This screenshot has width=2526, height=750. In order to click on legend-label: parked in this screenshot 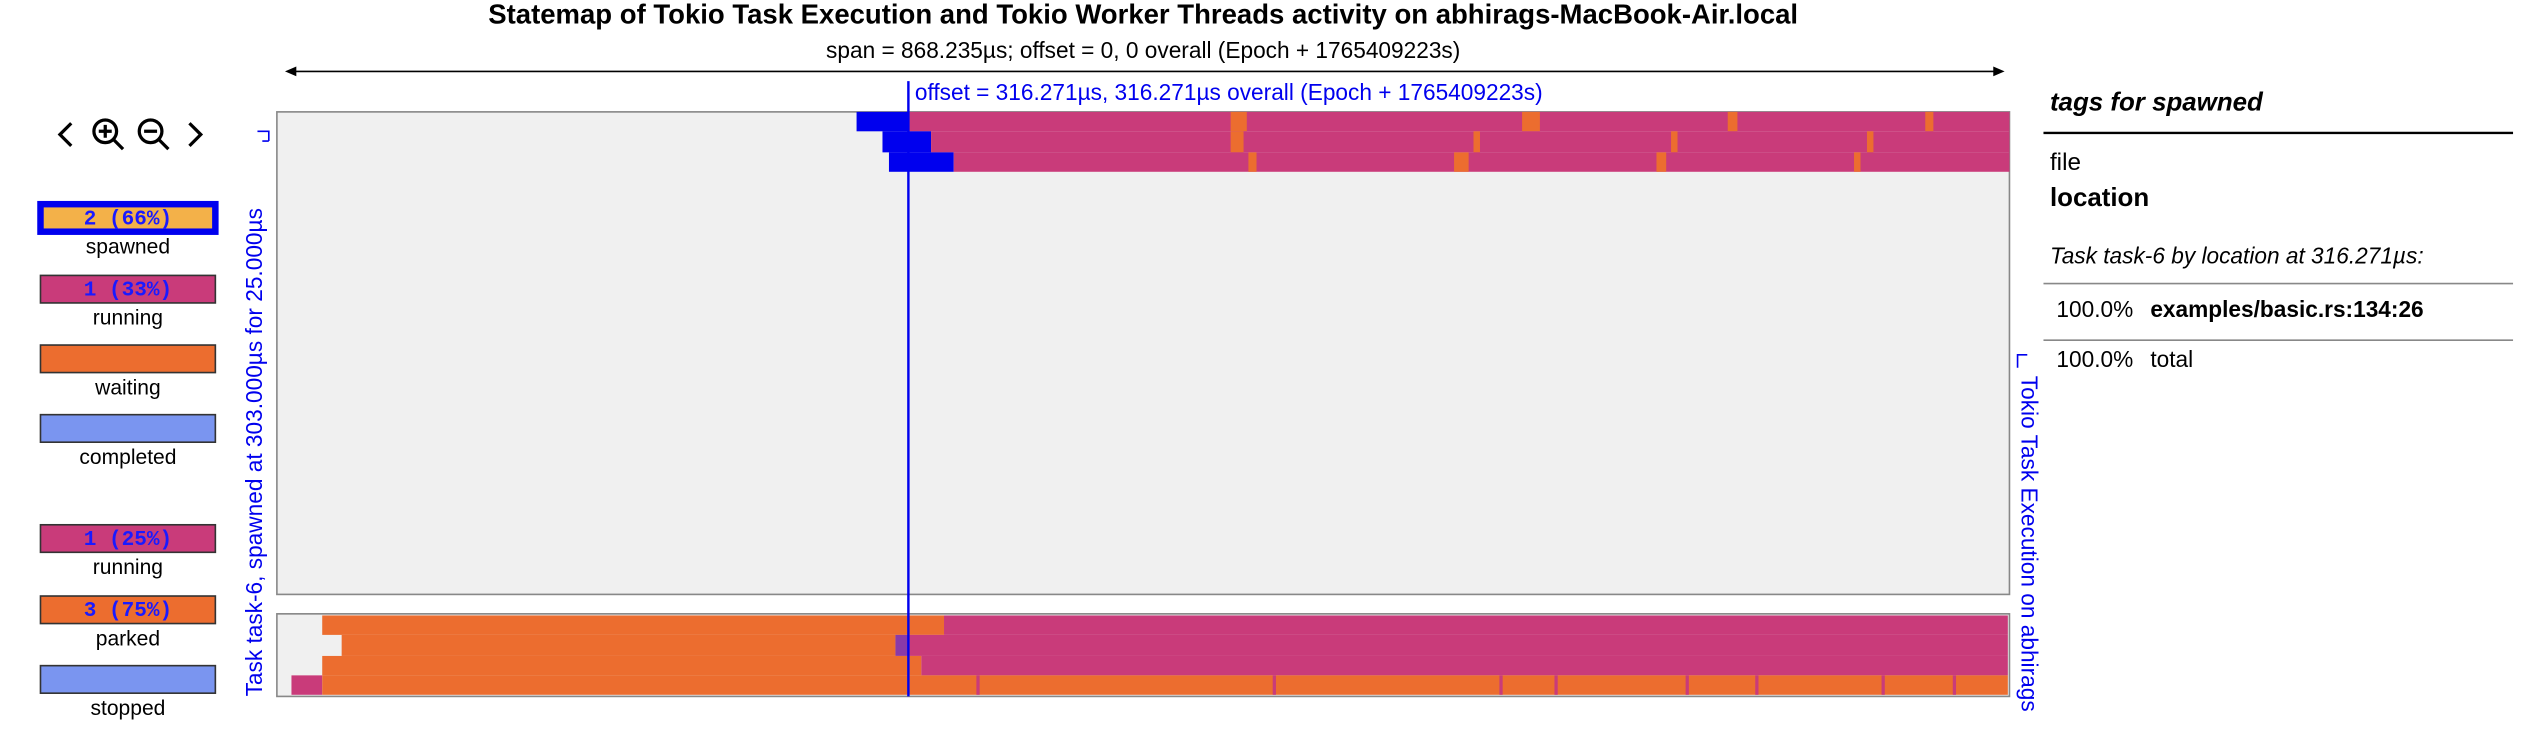, I will do `click(128, 638)`.